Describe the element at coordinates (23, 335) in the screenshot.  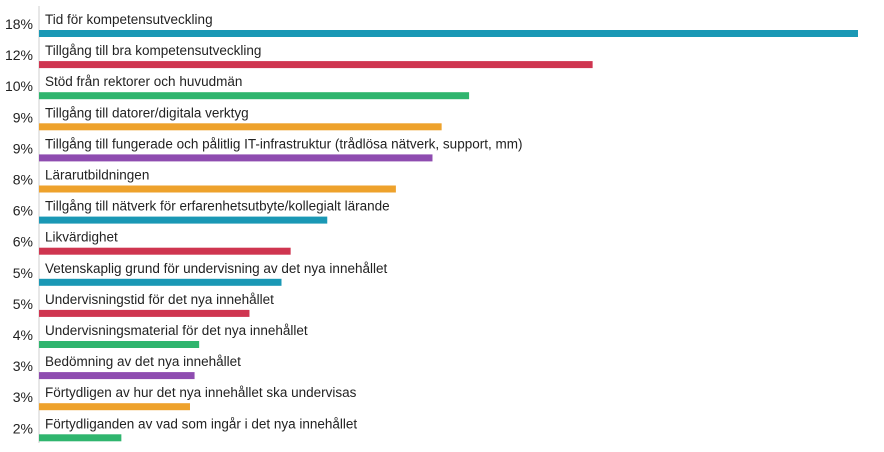
I see `bar-value-label: 4%` at that location.